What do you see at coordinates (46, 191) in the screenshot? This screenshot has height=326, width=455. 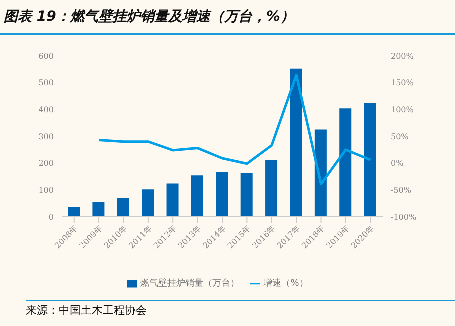 I see `y-tick-label: 100` at bounding box center [46, 191].